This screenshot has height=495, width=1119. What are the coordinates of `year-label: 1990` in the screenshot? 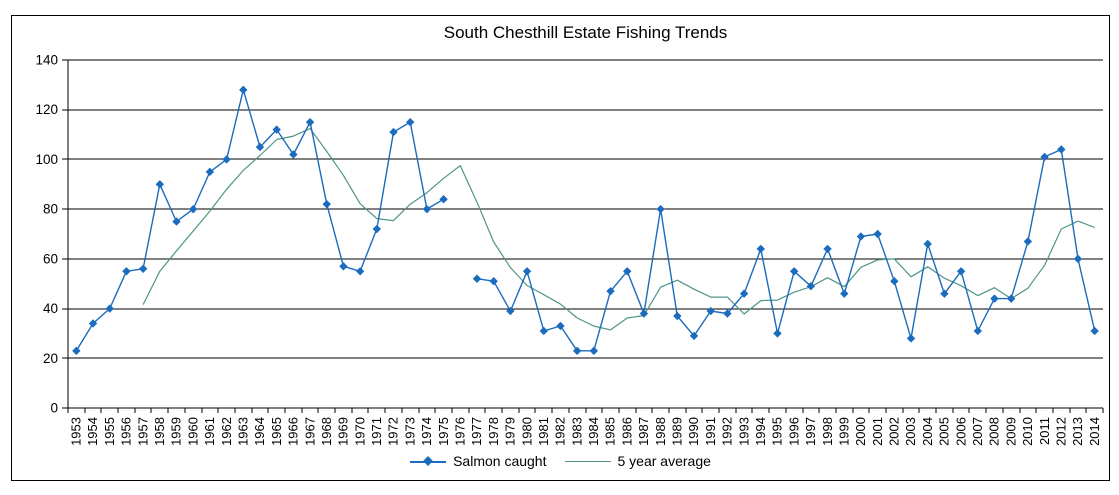 It's located at (693, 431).